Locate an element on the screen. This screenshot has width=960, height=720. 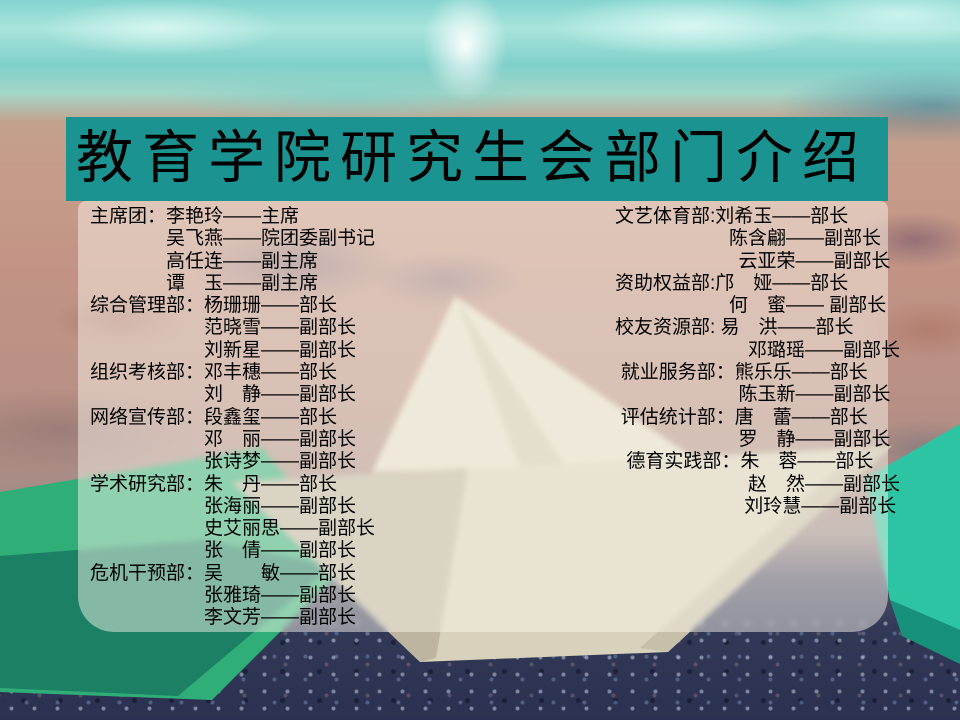
roster-line: 网络宣传部：段鑫玺——部长 is located at coordinates (214, 417).